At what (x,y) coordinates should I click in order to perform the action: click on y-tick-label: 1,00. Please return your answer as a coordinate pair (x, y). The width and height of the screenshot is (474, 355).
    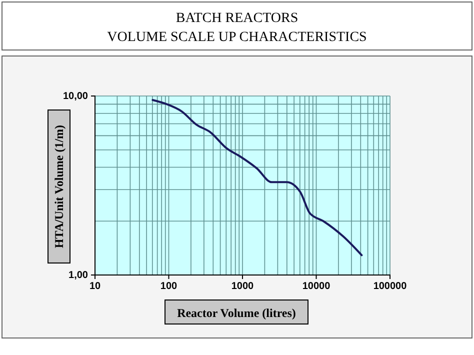
    Looking at the image, I should click on (78, 276).